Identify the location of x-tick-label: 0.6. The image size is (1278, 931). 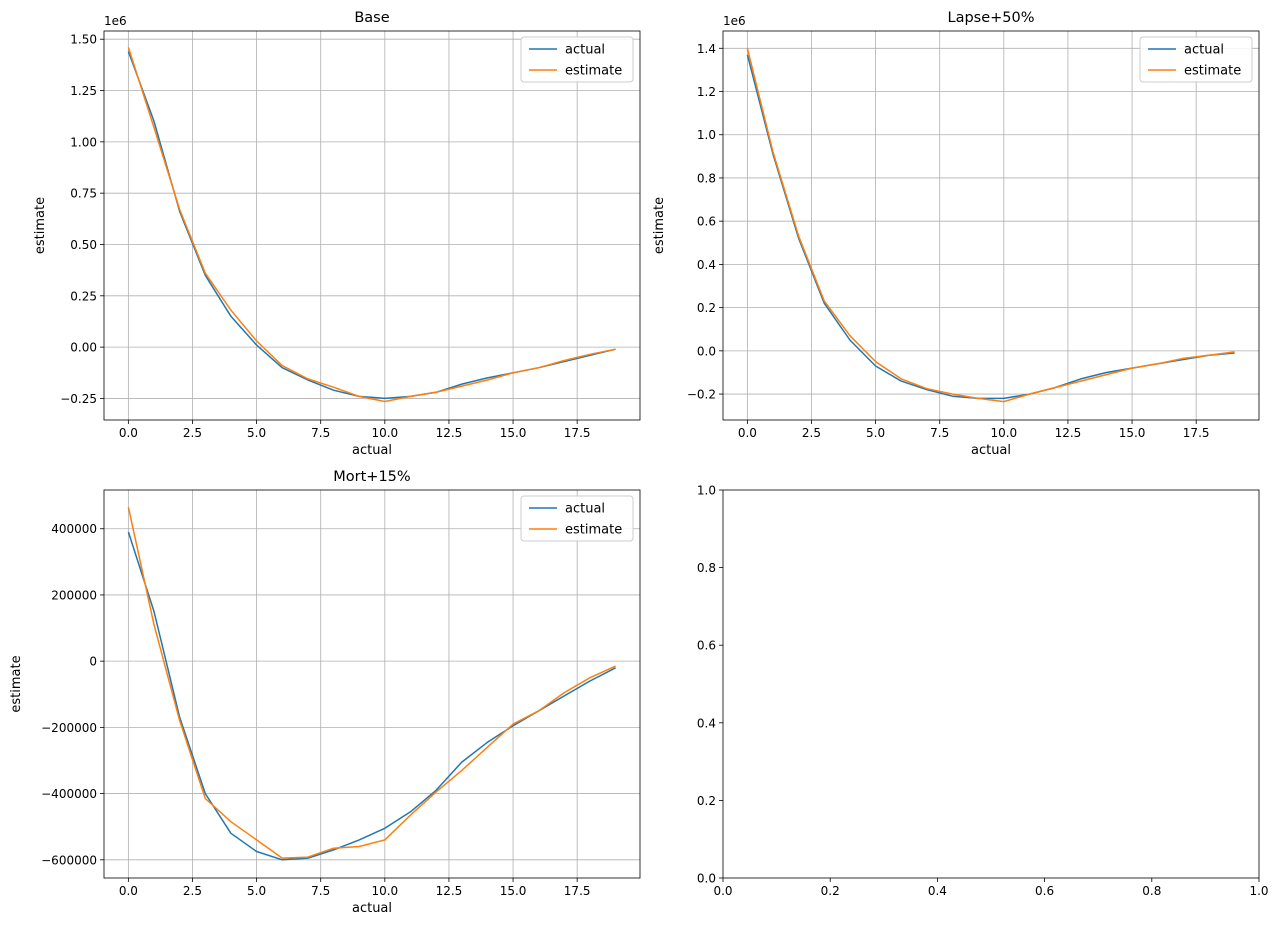
(1044, 891).